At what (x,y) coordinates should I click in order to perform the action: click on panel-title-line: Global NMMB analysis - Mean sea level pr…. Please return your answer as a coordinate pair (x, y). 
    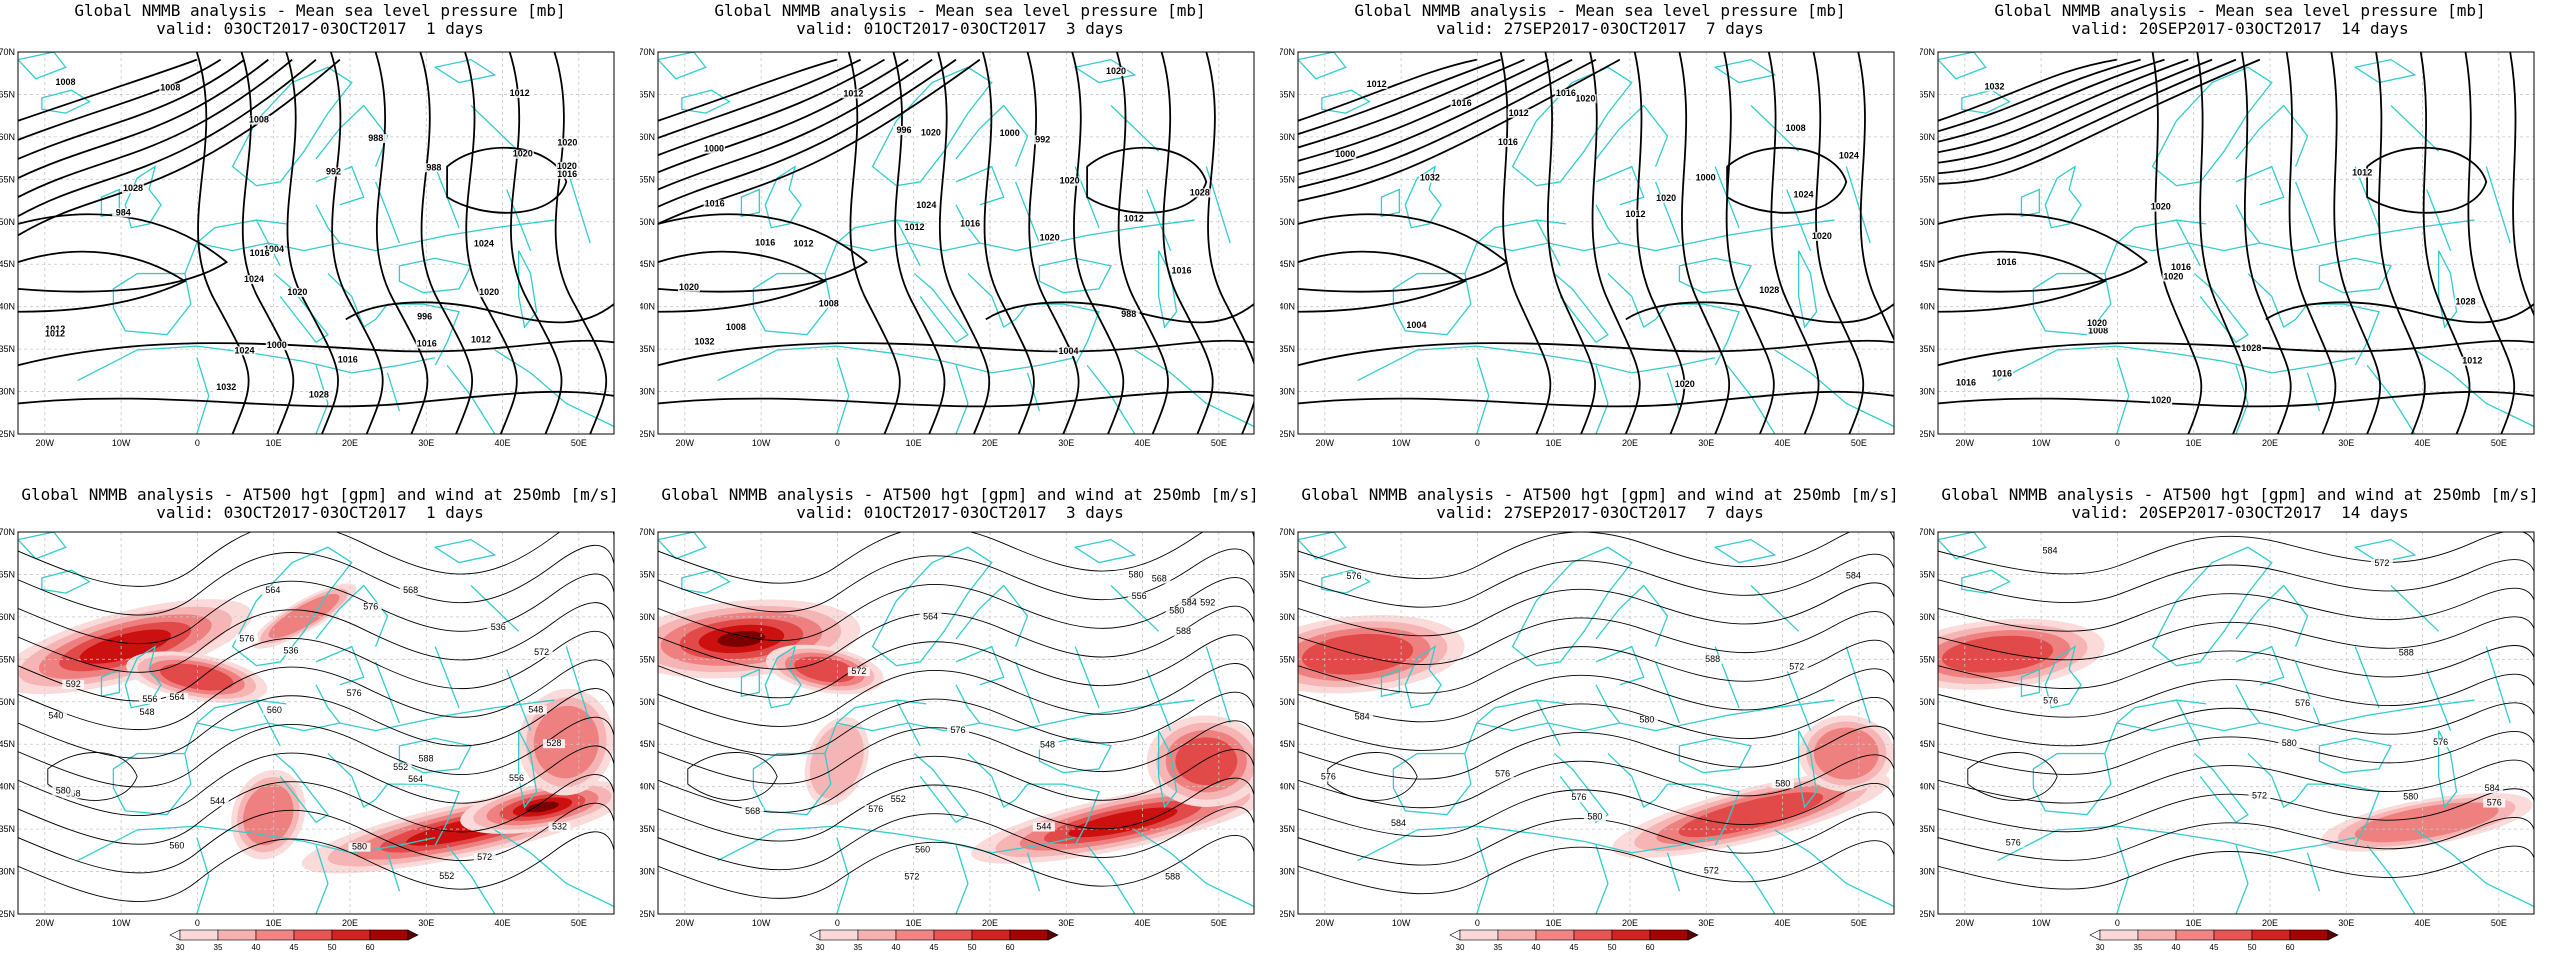
    Looking at the image, I should click on (2240, 10).